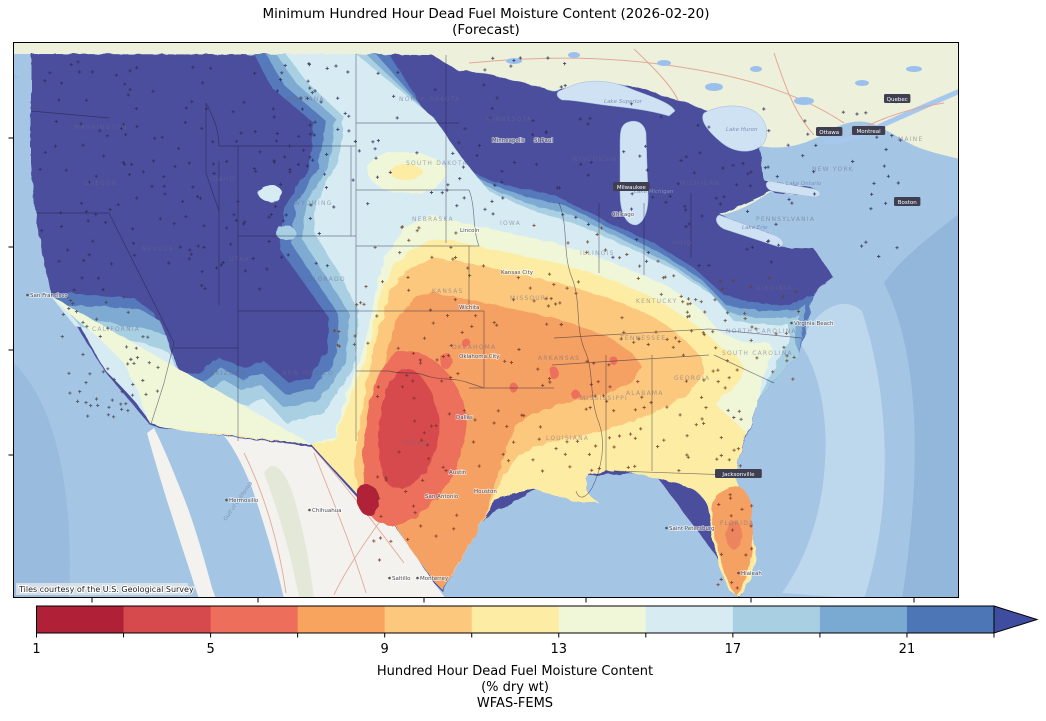  I want to click on water-label: Lake Erie, so click(755, 228).